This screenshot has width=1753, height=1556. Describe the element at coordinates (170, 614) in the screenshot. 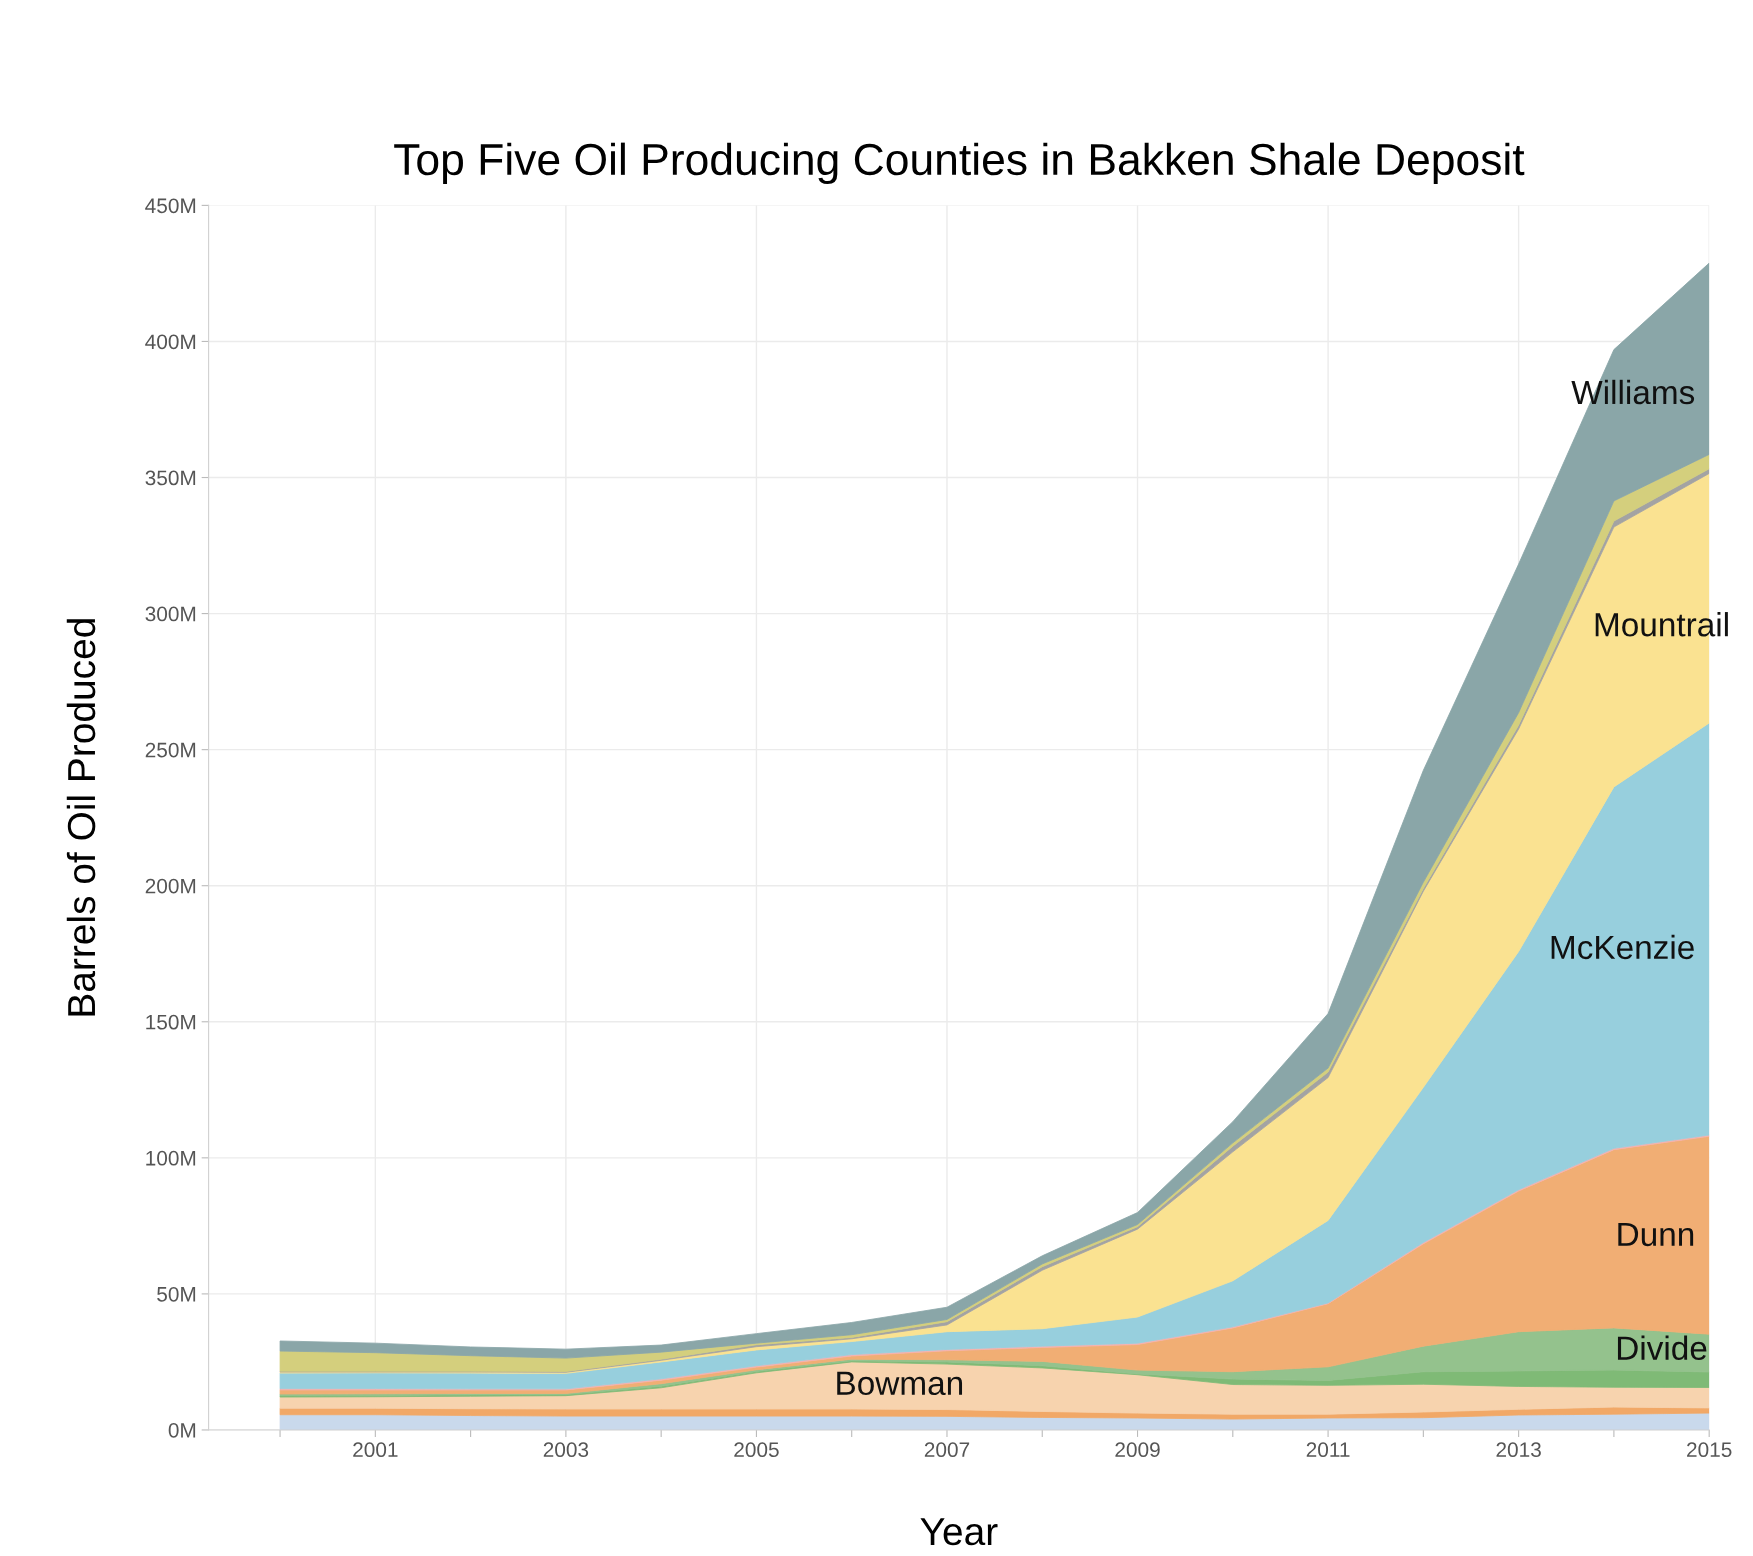

I see `y-tick-label: 300M` at that location.